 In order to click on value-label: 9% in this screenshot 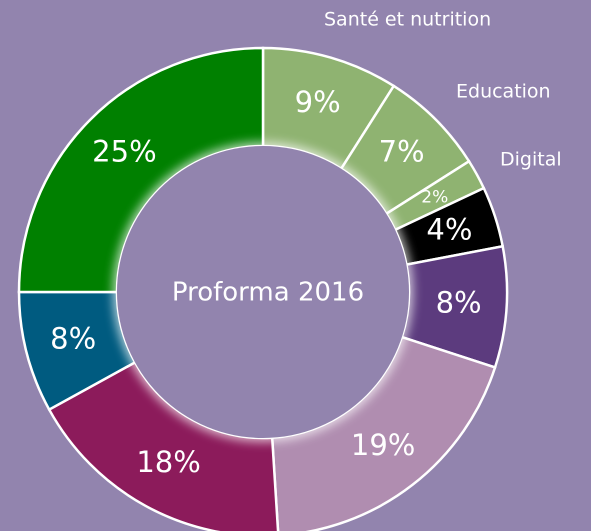, I will do `click(318, 102)`.